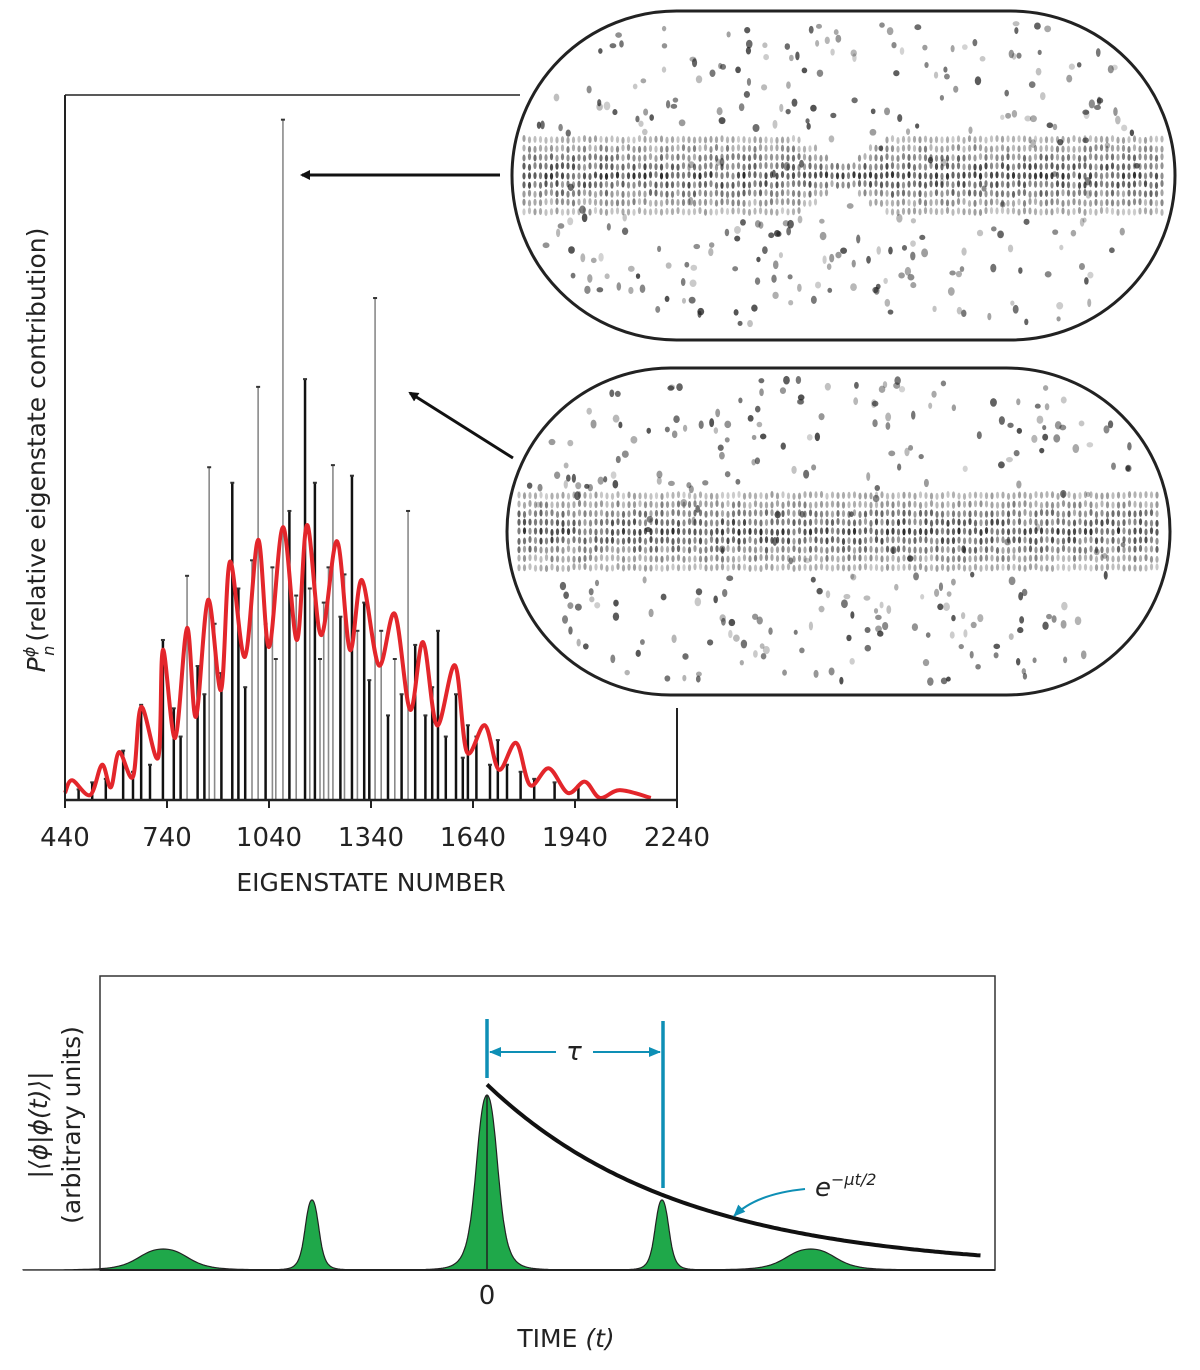  I want to click on overlap-label-line2: (arbitrary units), so click(71, 1125).